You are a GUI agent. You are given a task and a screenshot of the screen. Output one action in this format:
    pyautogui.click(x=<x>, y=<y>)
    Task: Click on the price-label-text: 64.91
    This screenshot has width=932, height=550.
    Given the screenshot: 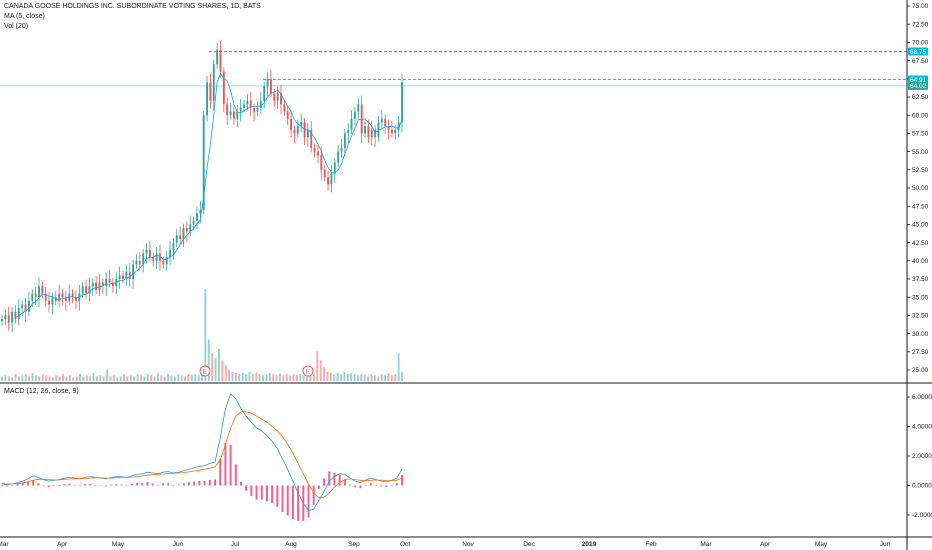 What is the action you would take?
    pyautogui.click(x=918, y=80)
    